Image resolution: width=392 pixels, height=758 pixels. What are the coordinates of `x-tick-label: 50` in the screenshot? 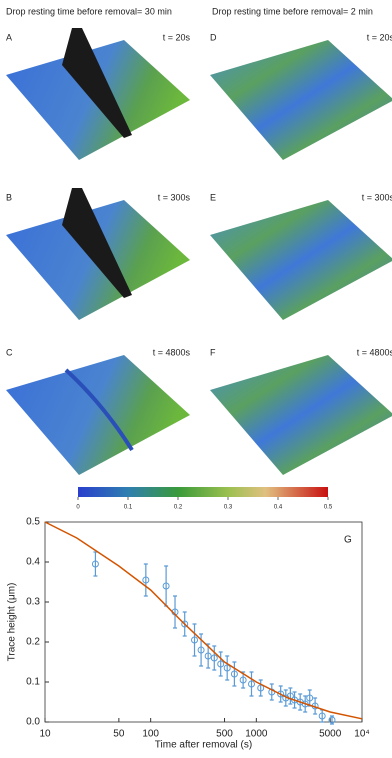 It's located at (119, 734).